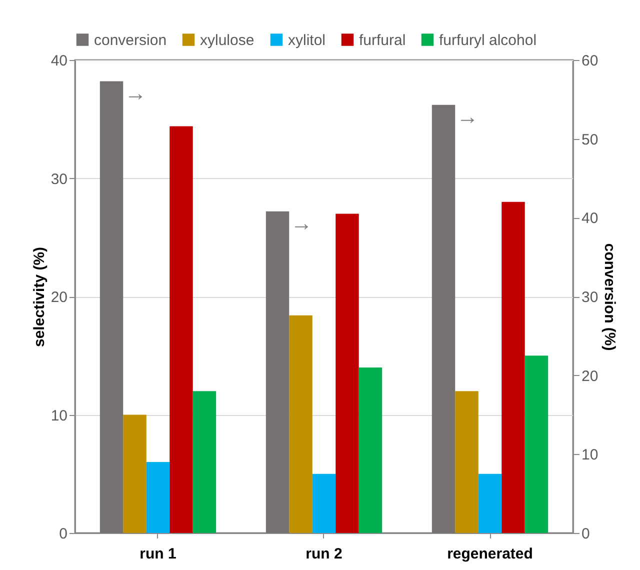  Describe the element at coordinates (59, 297) in the screenshot. I see `y-tick-label: 20` at that location.